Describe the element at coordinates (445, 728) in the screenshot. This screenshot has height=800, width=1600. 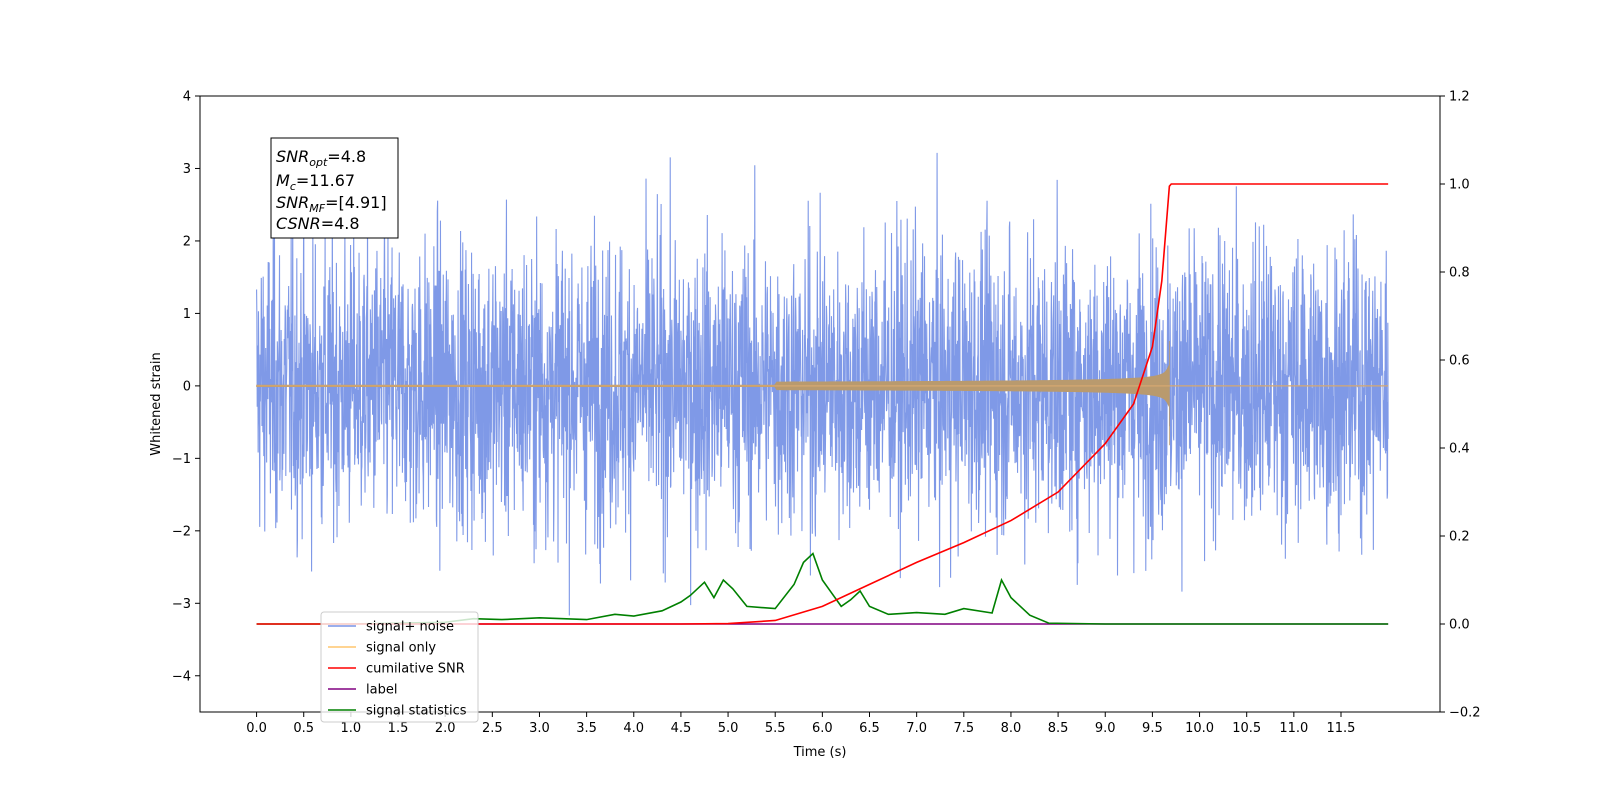
I see `x-tick-label-4: 2.0` at that location.